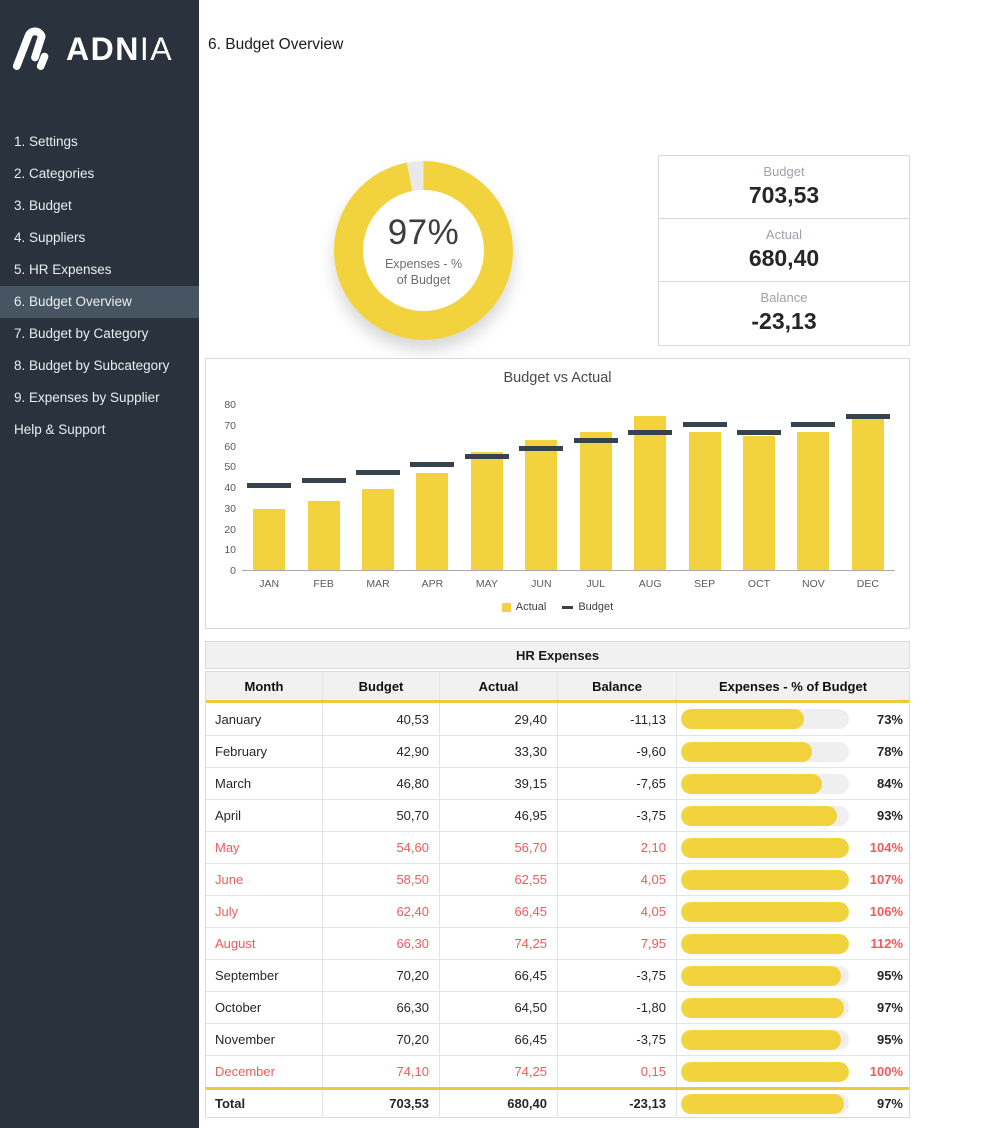  Describe the element at coordinates (230, 488) in the screenshot. I see `y-tick-label: 40` at that location.